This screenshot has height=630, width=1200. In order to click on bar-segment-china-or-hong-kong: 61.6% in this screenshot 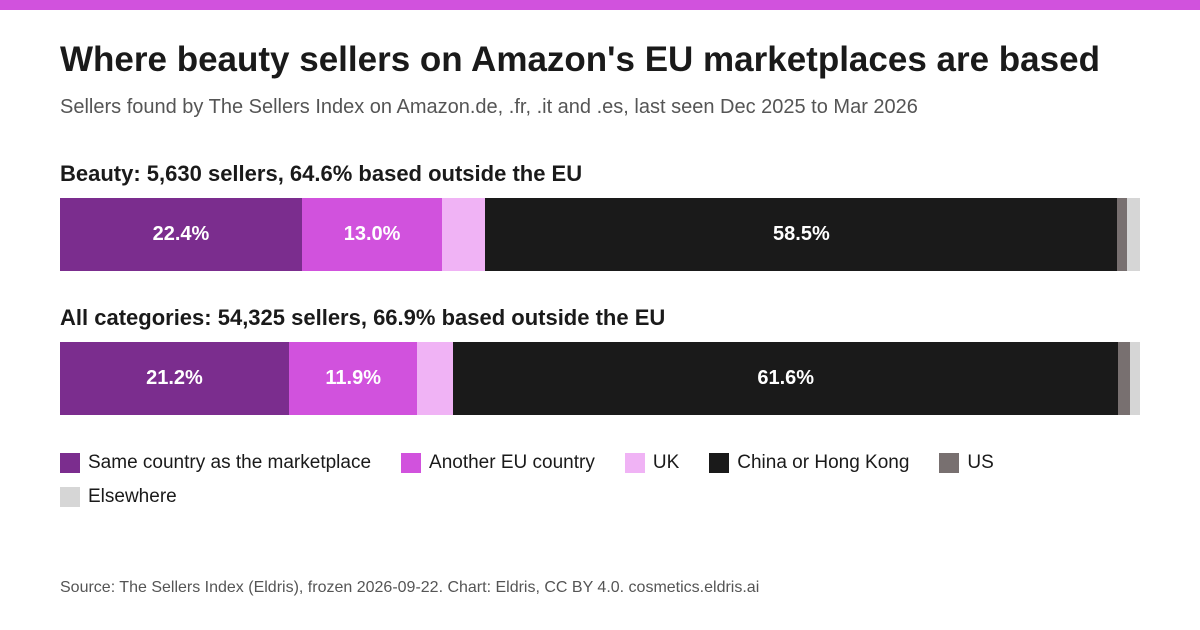, I will do `click(786, 378)`.